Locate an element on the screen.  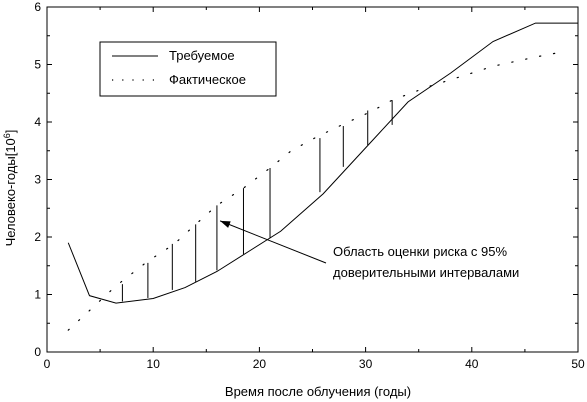
y-axis-title-sup: 6 is located at coordinates (7, 135).